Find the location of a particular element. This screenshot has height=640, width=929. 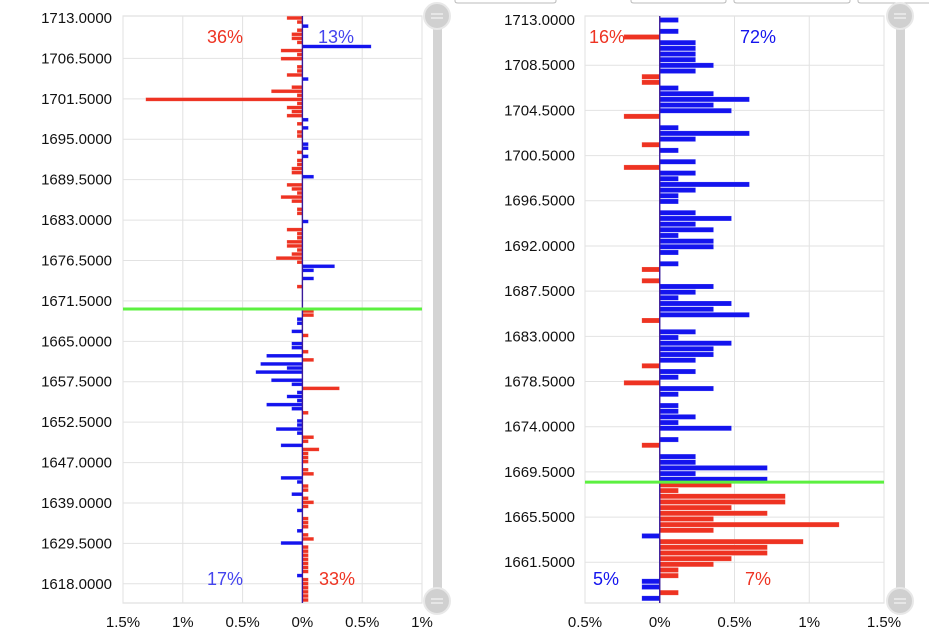

scrollbar-track is located at coordinates (437, 309).